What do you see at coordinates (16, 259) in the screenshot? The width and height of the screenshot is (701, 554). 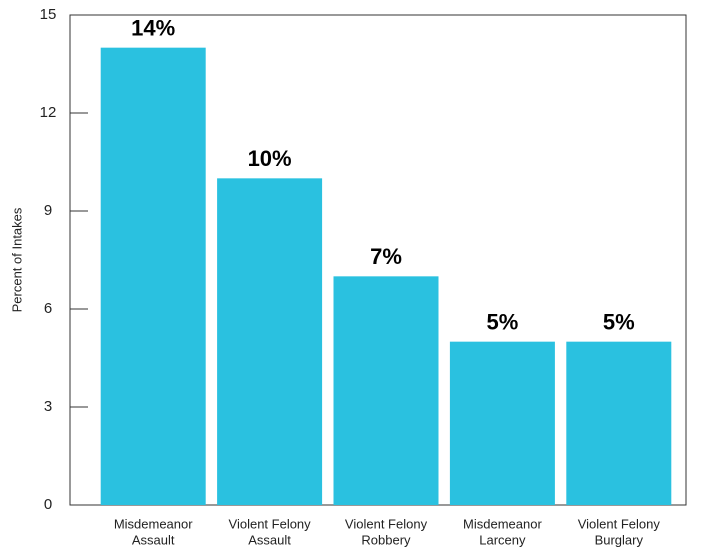 I see `y-axis-label: Percent of Intakes` at bounding box center [16, 259].